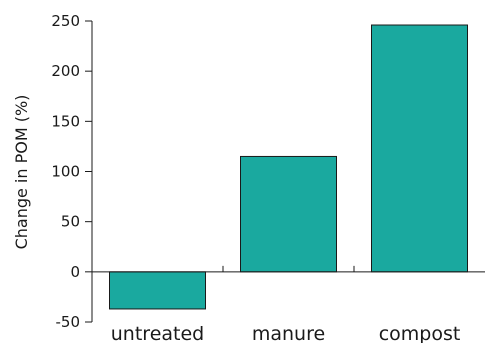 This screenshot has width=485, height=343. What do you see at coordinates (65, 71) in the screenshot?
I see `y-tick-label: 200` at bounding box center [65, 71].